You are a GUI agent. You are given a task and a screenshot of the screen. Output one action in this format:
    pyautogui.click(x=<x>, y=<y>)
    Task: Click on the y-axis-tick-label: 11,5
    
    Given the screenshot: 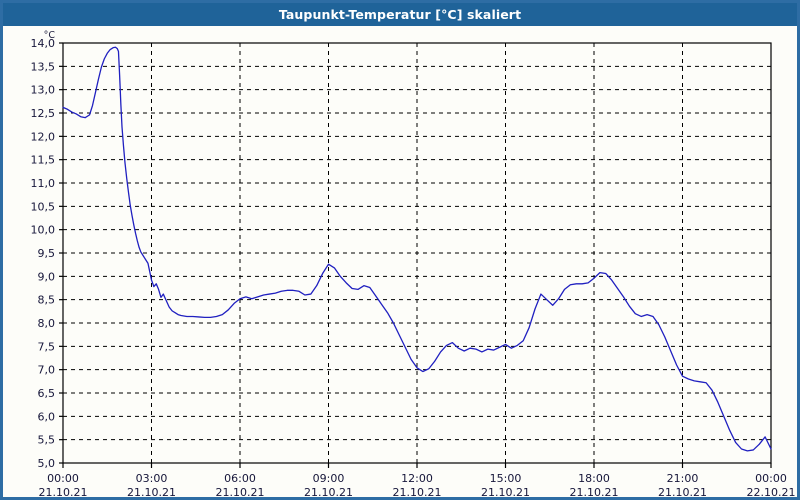 What is the action you would take?
    pyautogui.click(x=43, y=160)
    